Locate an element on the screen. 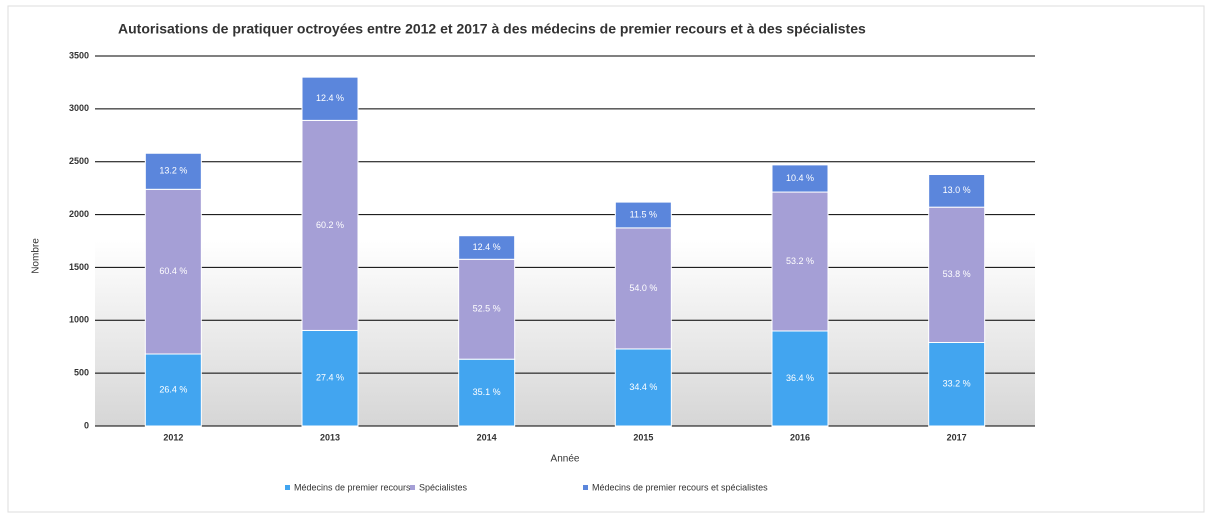  x-axis-label: Année is located at coordinates (565, 459).